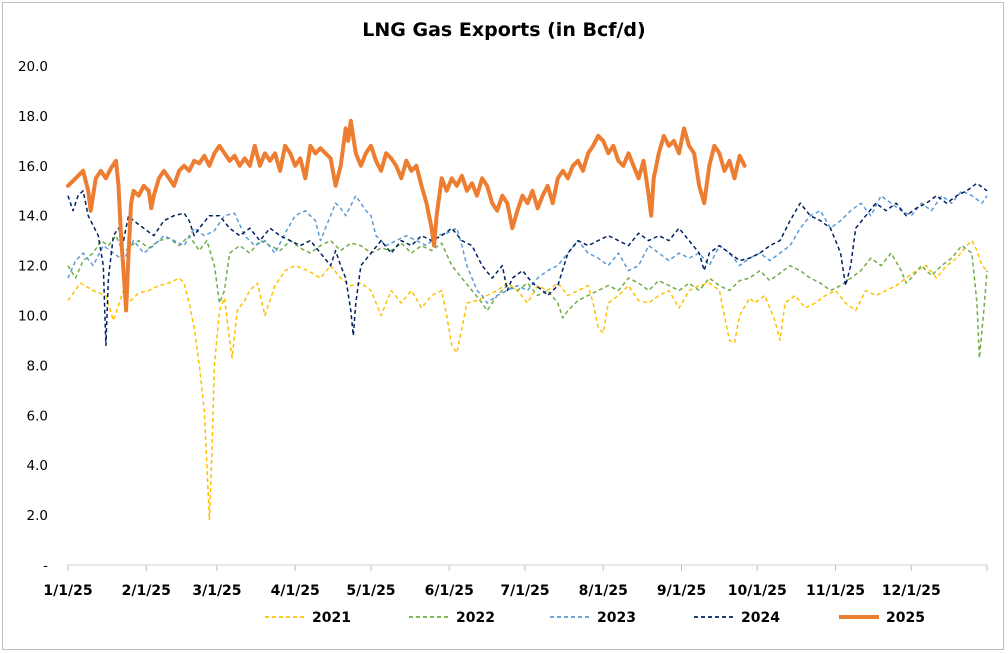 Image resolution: width=1008 pixels, height=654 pixels. What do you see at coordinates (524, 591) in the screenshot?
I see `x-tick-label: 7/1/25` at bounding box center [524, 591].